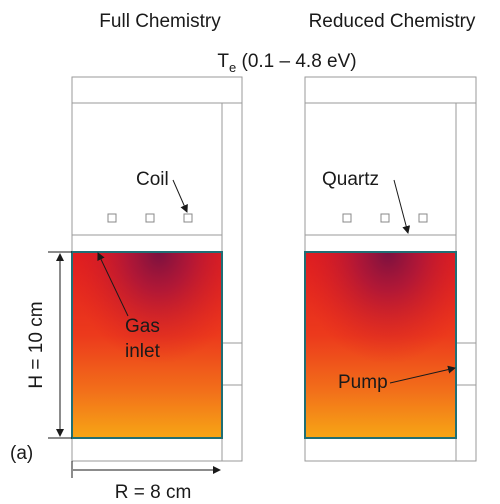 The image size is (500, 504). I want to click on title-reduced-chemistry: Reduced Chemistry, so click(392, 21).